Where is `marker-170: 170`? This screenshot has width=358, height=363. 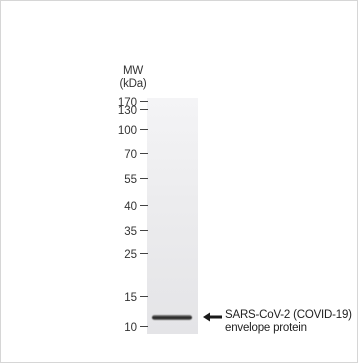
marker-170: 170 is located at coordinates (130, 103).